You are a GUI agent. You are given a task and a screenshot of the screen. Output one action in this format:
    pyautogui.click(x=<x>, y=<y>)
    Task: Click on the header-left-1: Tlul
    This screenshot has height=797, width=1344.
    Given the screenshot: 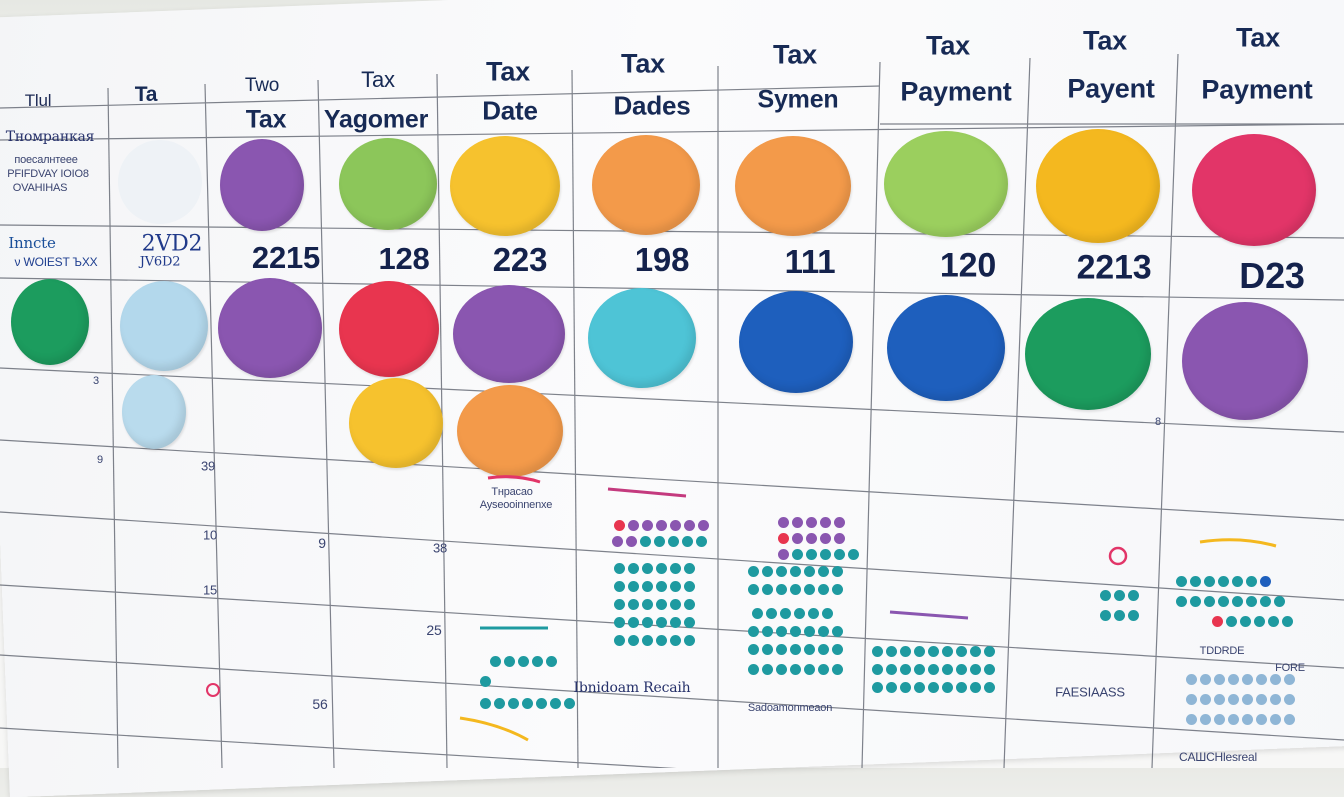 What is the action you would take?
    pyautogui.click(x=38, y=100)
    